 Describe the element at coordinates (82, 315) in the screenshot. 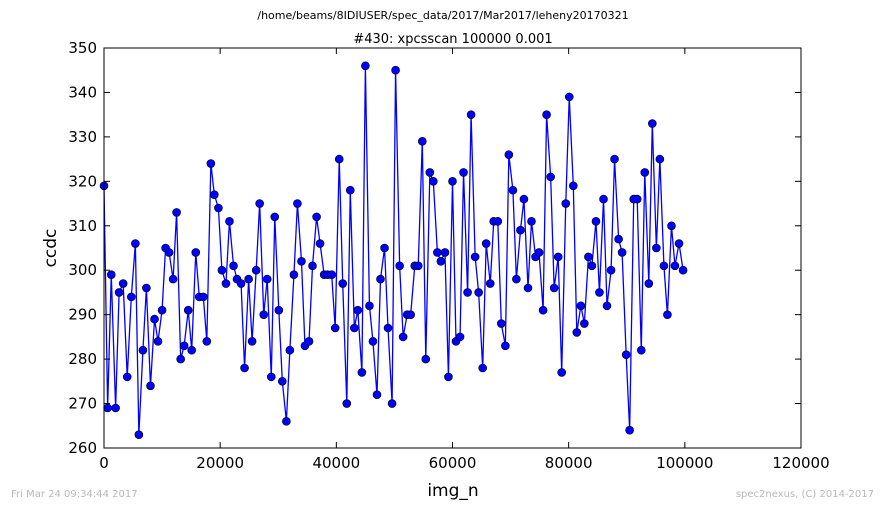

I see `y-tick-label: 290` at that location.